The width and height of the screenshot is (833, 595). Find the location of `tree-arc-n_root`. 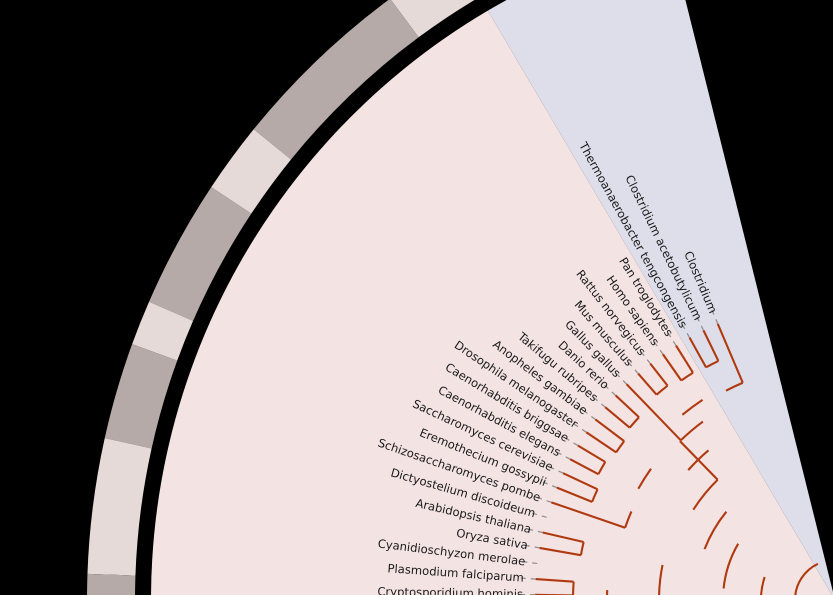

tree-arc-n_root is located at coordinates (806, 578).